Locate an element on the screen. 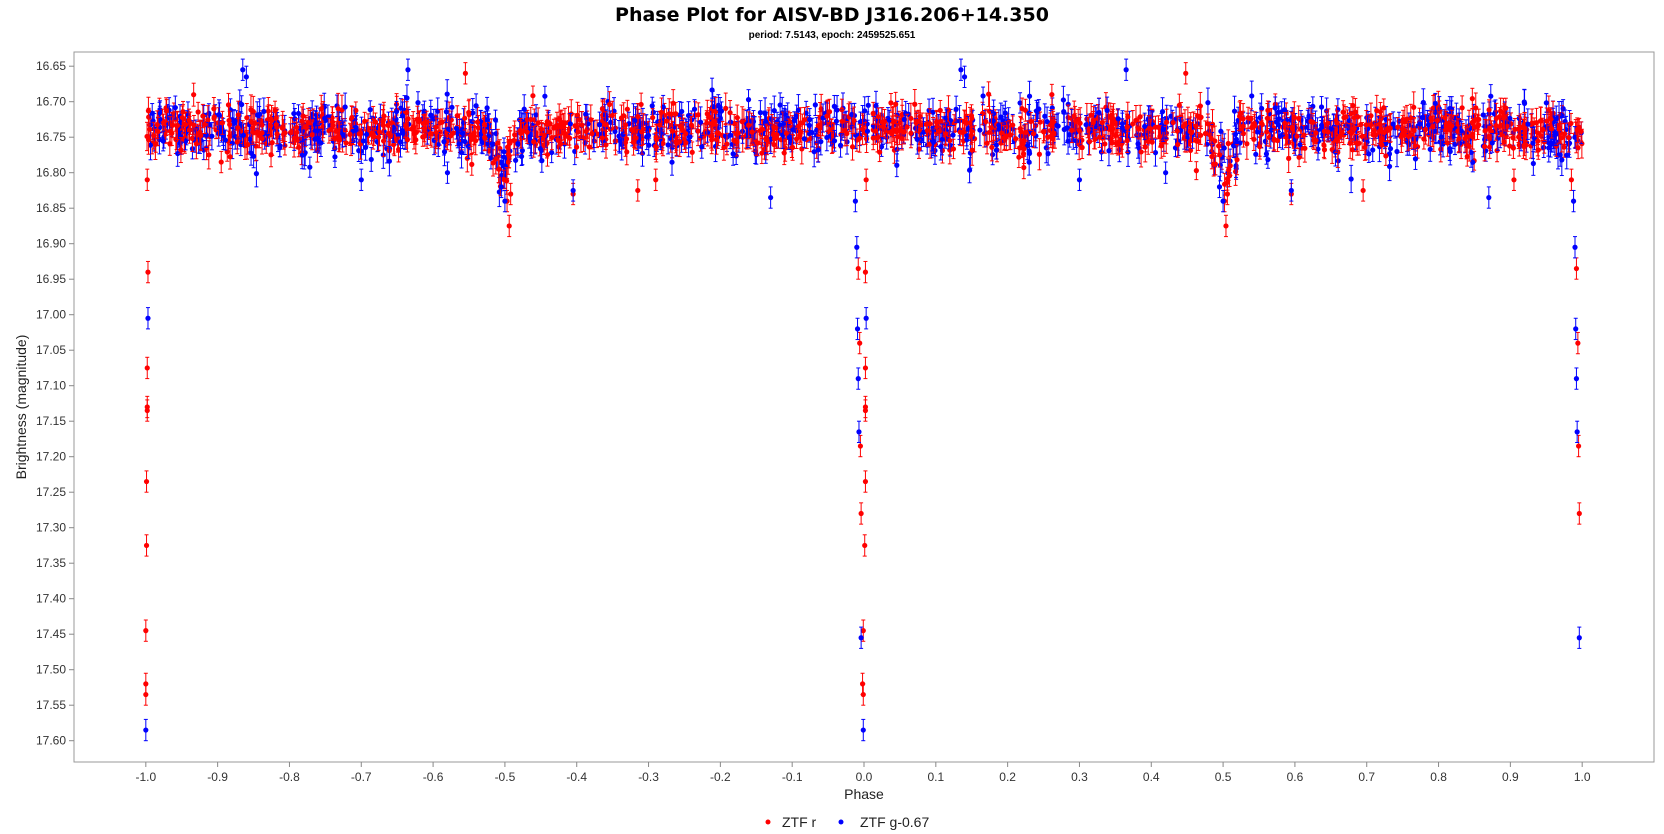 This screenshot has height=834, width=1664. x-tick-label: -0.9 is located at coordinates (217, 777).